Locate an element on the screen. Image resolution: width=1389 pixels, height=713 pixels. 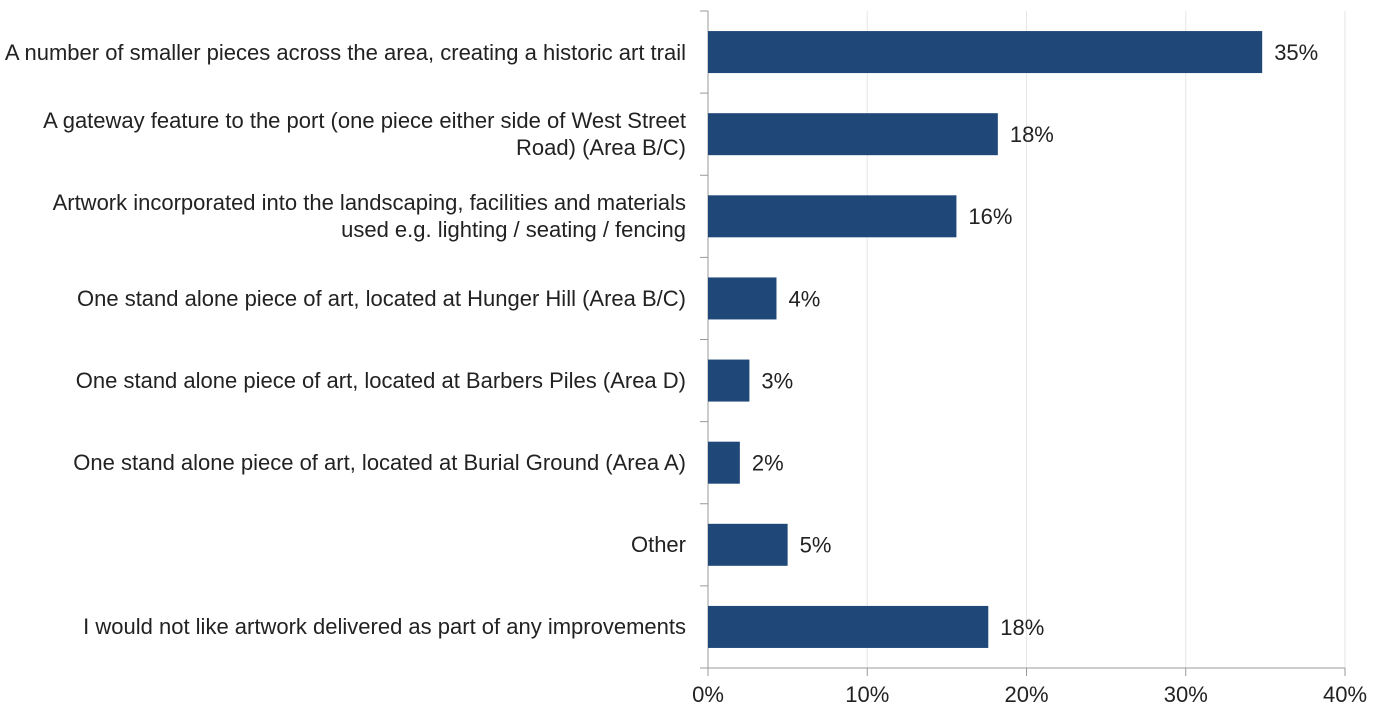
data-label: 3% is located at coordinates (777, 380).